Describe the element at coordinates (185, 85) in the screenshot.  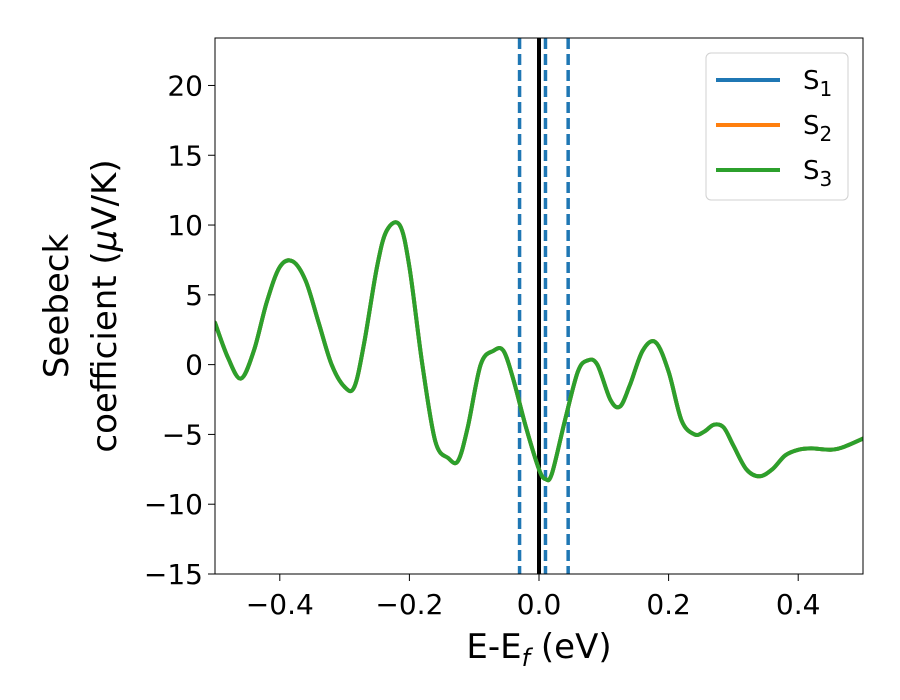
I see `y-tick-label: 20` at that location.